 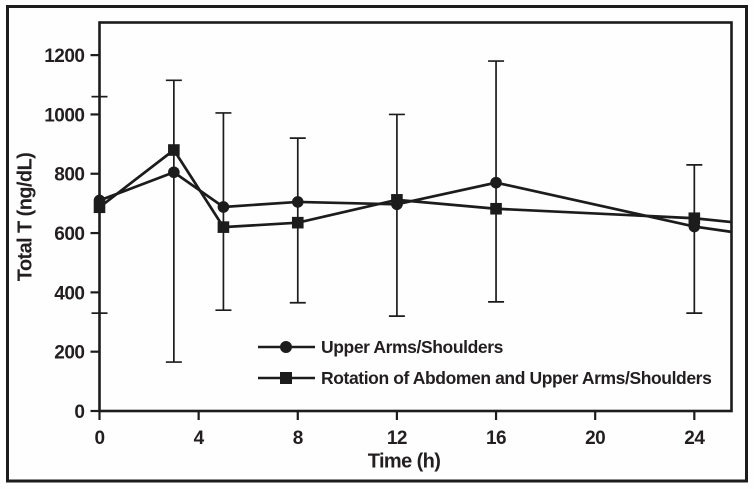 I want to click on y-tick-label: 200, so click(x=69, y=353).